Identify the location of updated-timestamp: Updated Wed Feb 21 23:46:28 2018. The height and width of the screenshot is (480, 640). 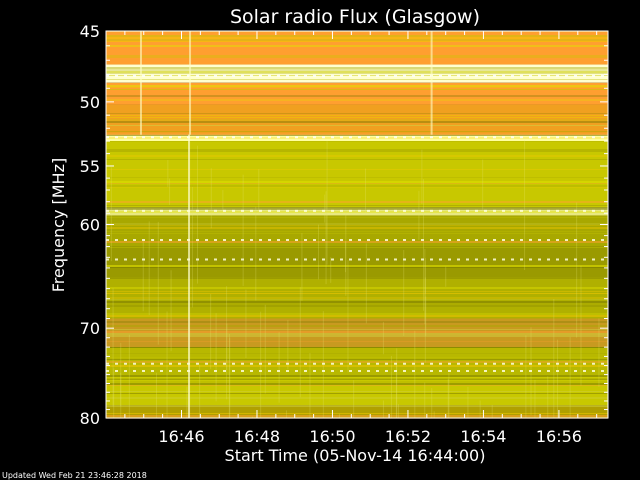
(74, 475).